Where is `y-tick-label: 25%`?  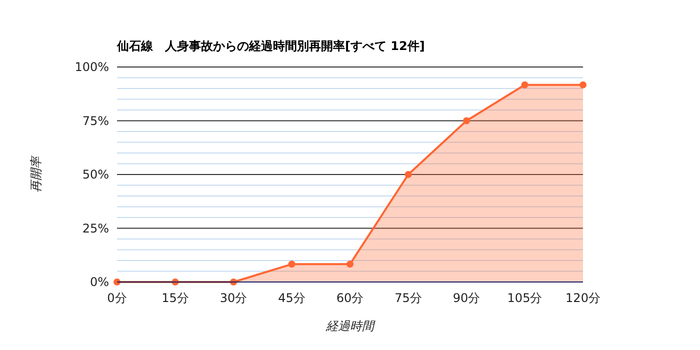
y-tick-label: 25% is located at coordinates (95, 228).